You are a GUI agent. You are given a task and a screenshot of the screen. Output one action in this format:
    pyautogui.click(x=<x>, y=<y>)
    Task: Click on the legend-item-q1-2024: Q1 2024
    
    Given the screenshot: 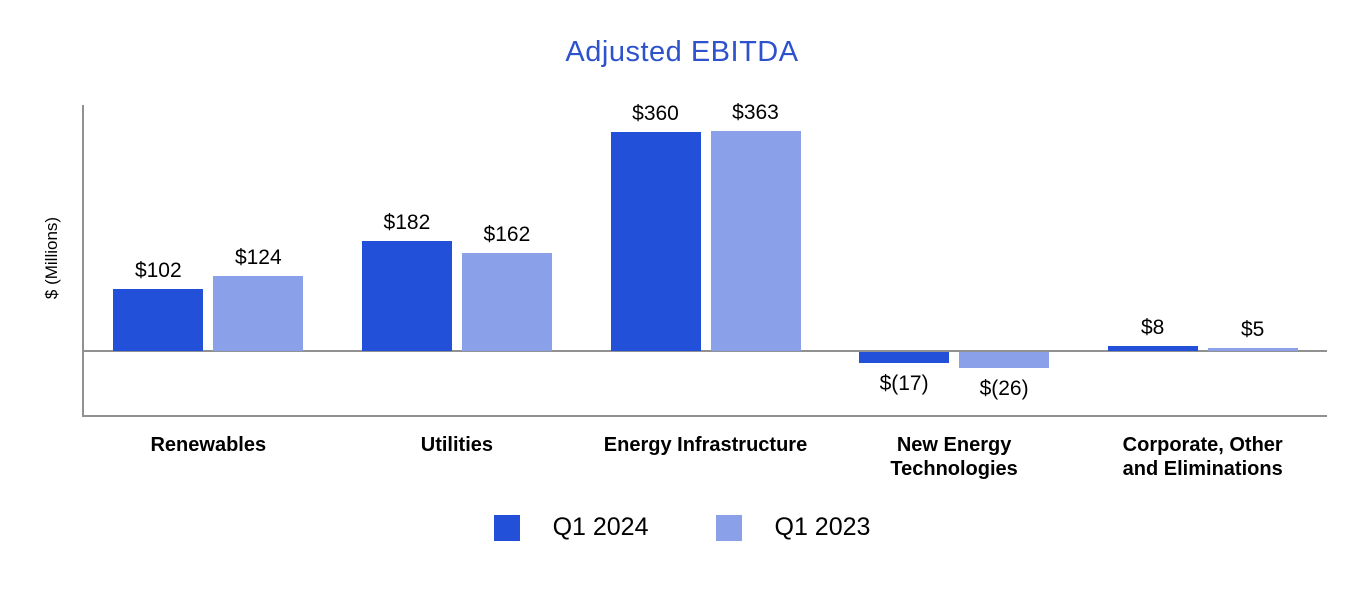 What is the action you would take?
    pyautogui.click(x=571, y=527)
    